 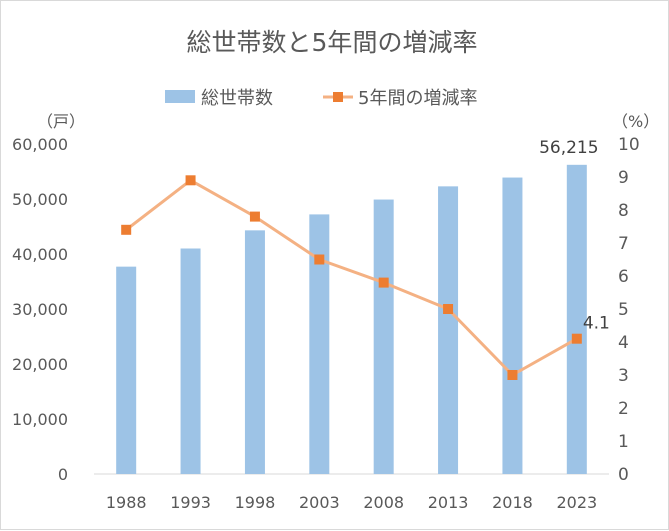 I want to click on right-tick-label: 6, so click(x=623, y=277).